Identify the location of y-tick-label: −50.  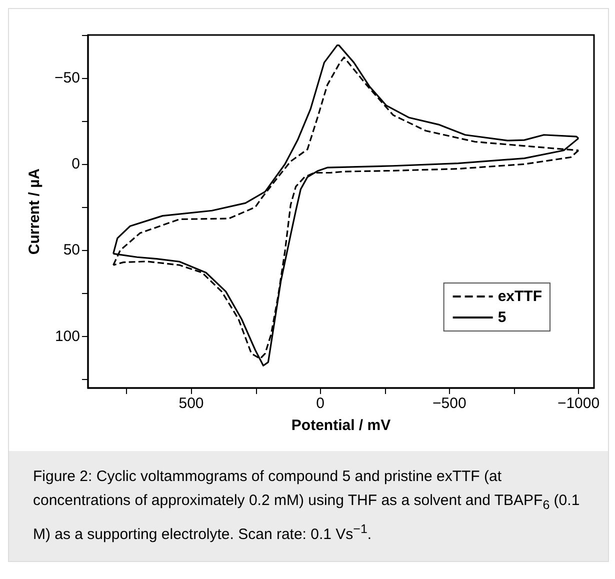
(67, 78).